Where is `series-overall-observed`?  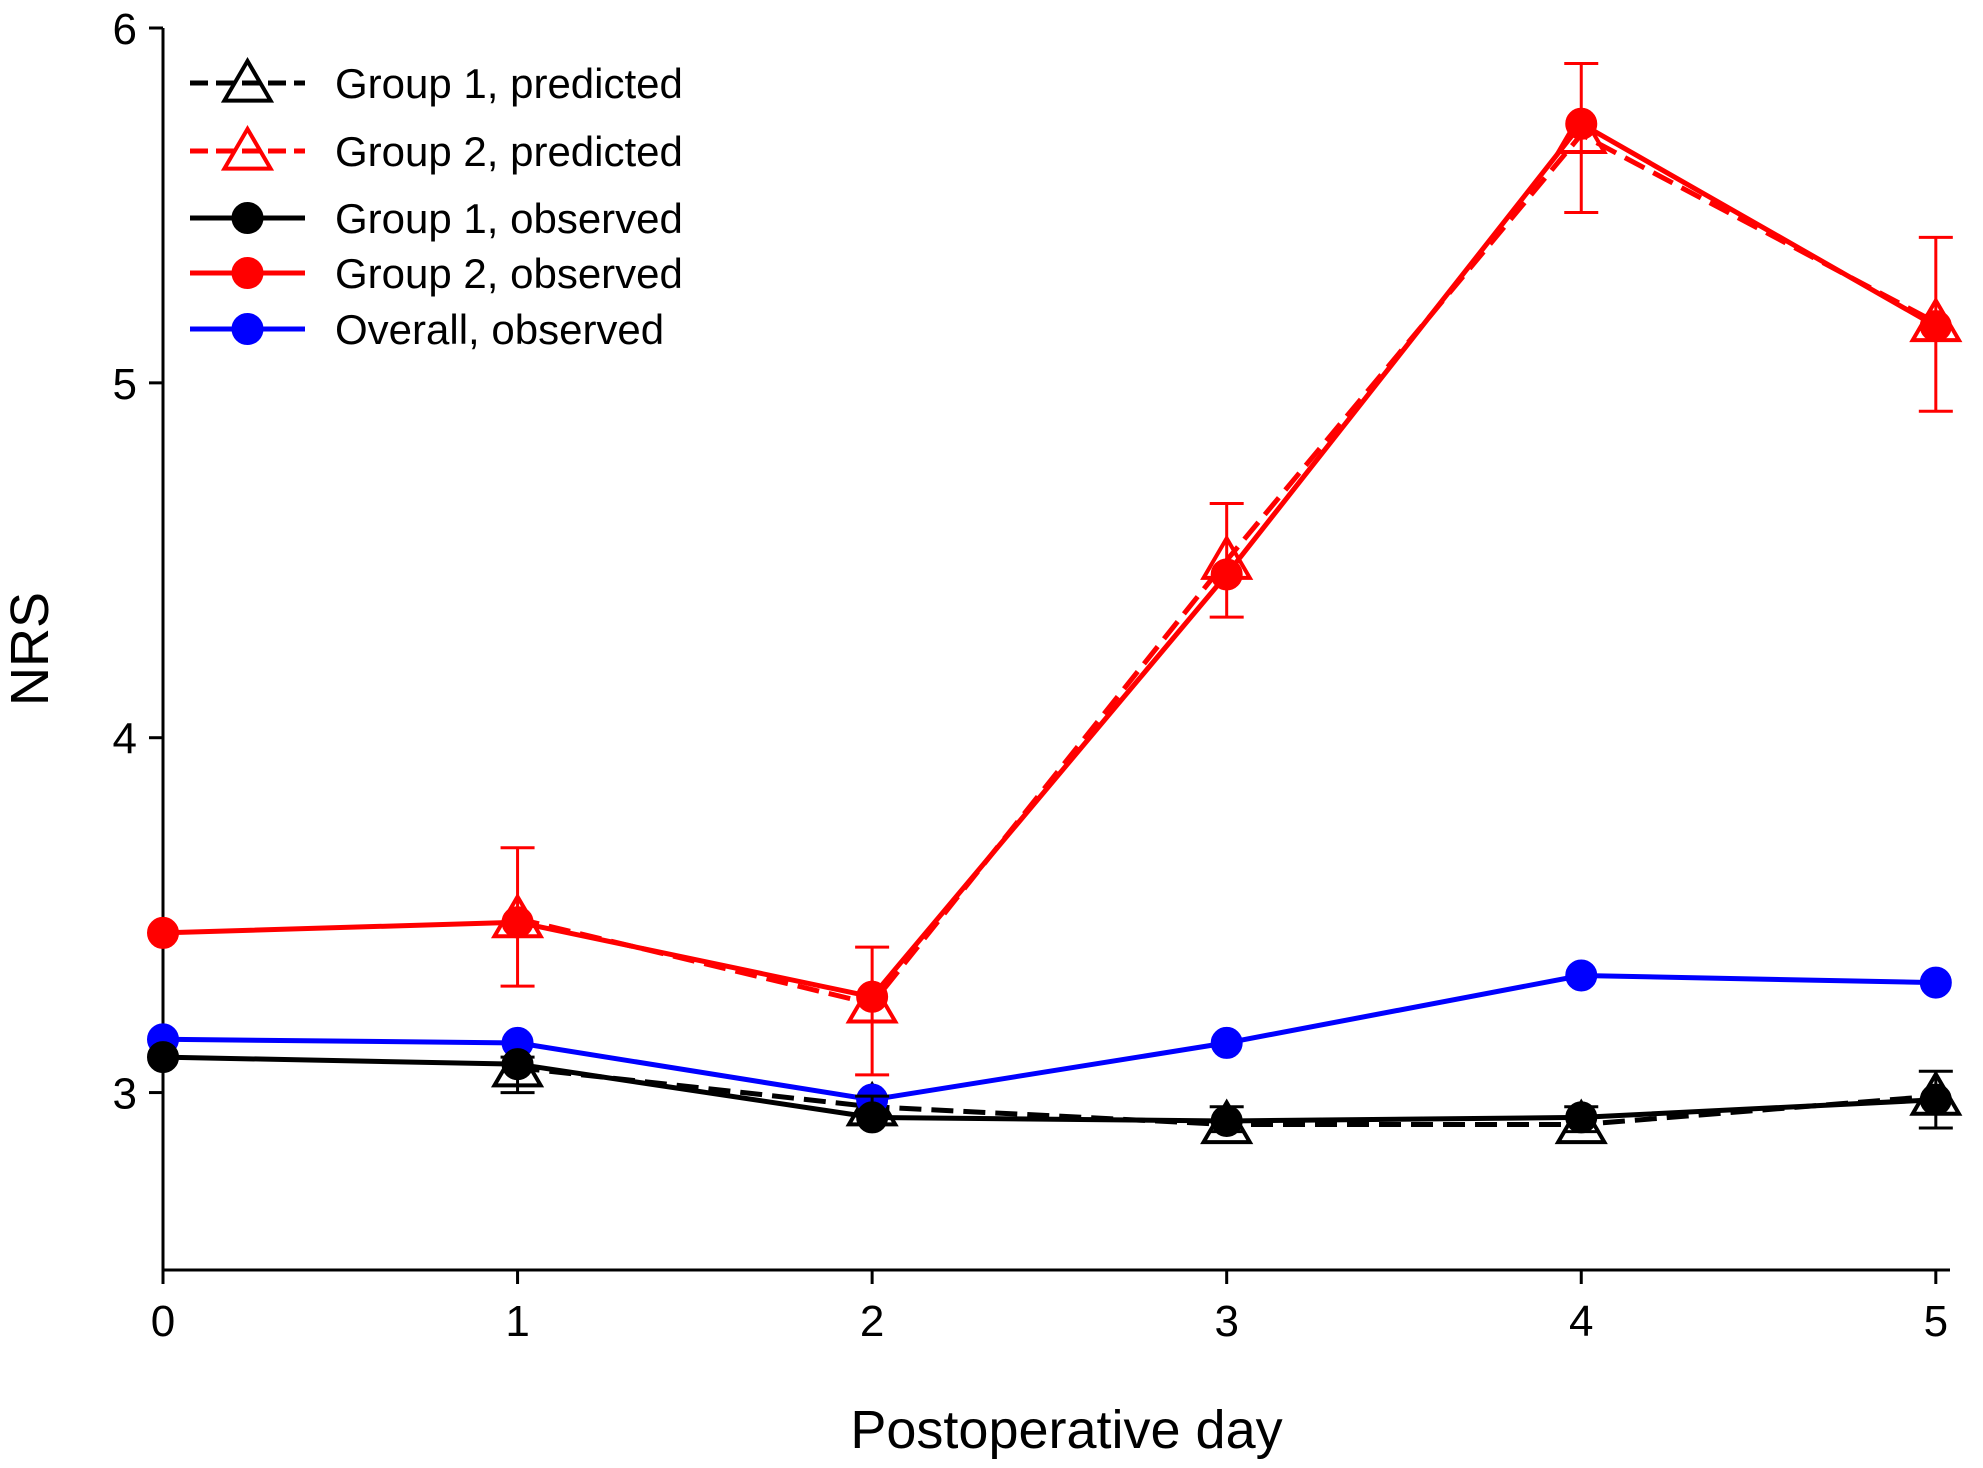
series-overall-observed is located at coordinates (1049, 1037).